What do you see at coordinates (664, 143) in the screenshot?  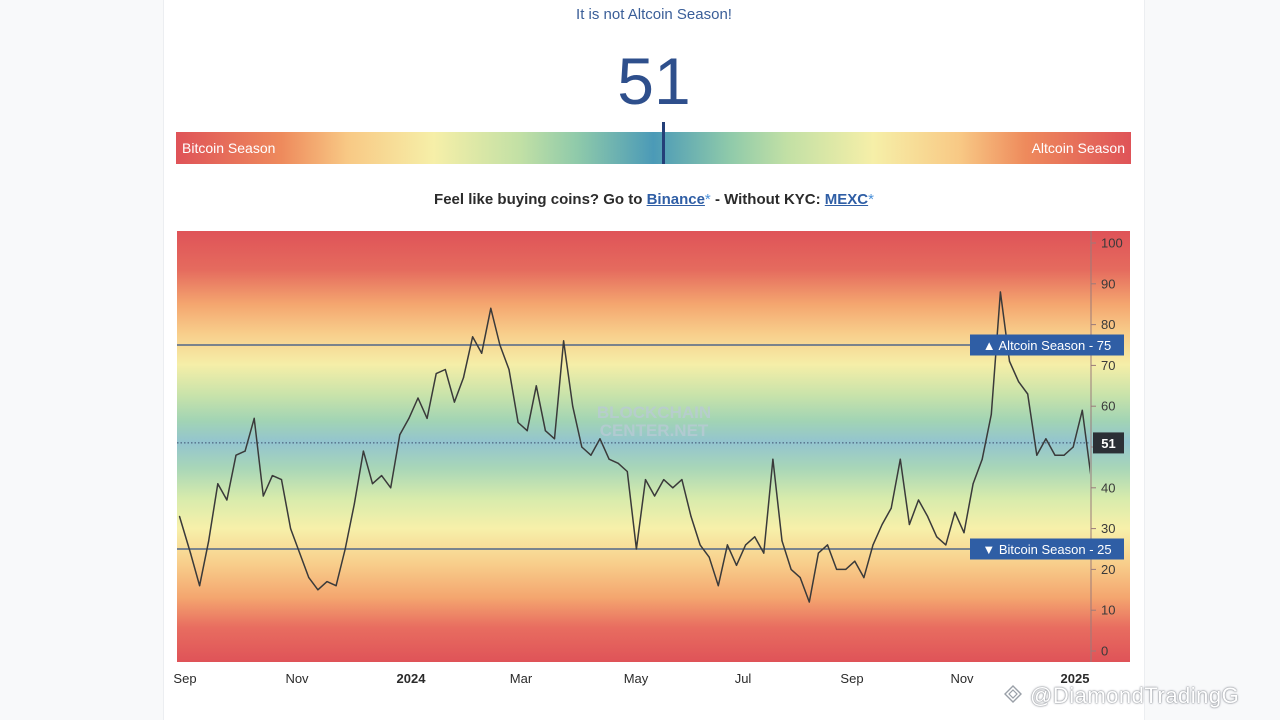 I see `gauge-value-marker` at bounding box center [664, 143].